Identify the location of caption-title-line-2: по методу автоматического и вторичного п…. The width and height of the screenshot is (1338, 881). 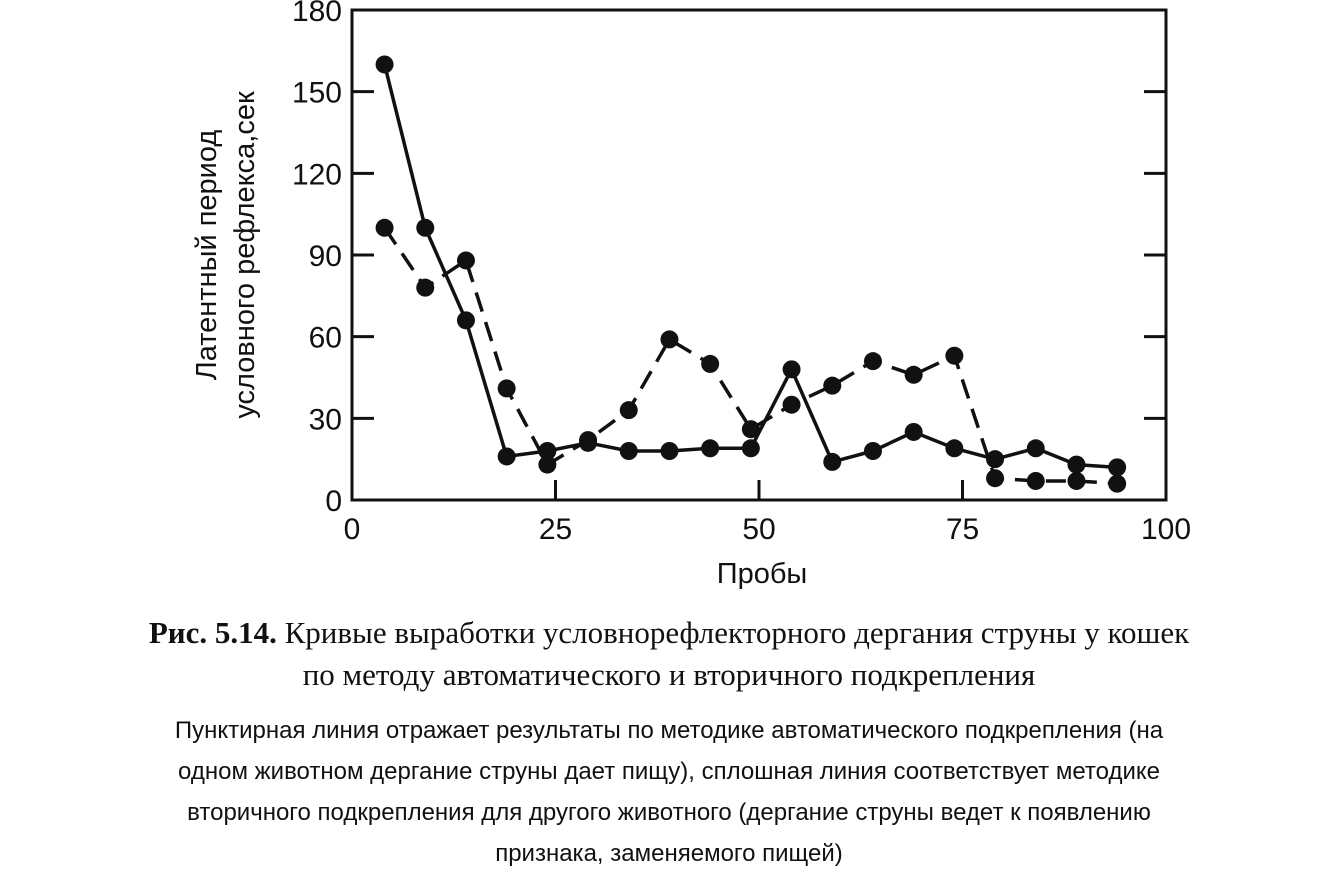
(669, 674).